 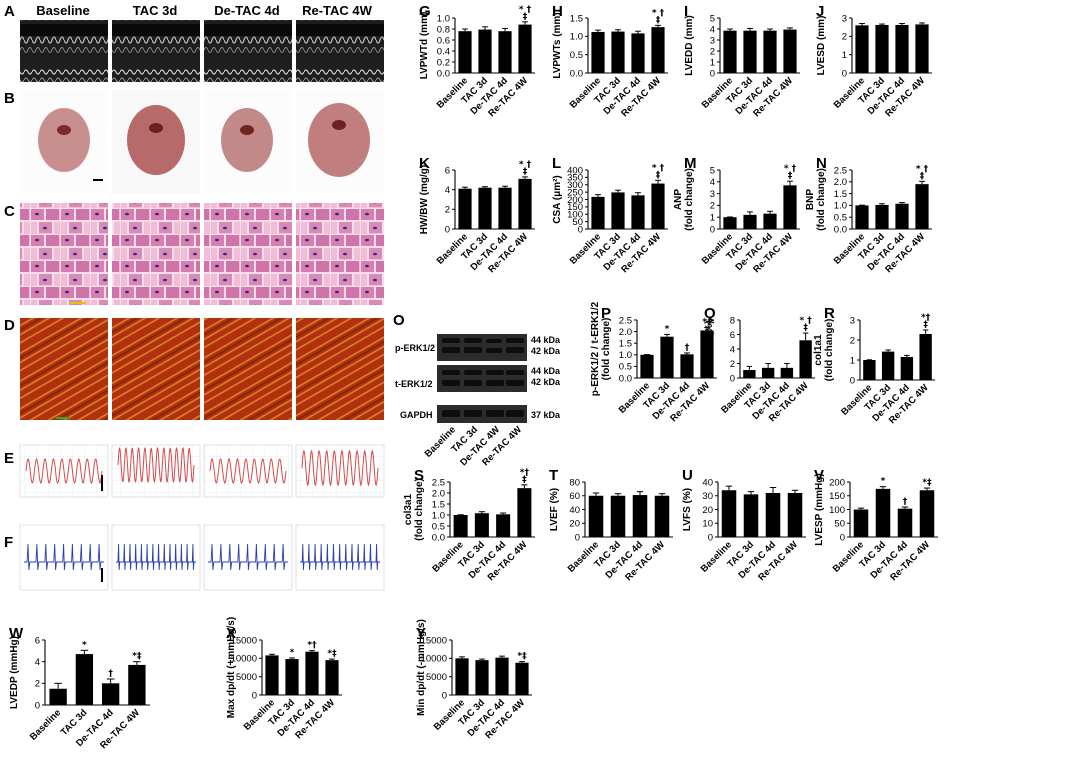 I want to click on y-tick-label: 40, so click(x=574, y=510).